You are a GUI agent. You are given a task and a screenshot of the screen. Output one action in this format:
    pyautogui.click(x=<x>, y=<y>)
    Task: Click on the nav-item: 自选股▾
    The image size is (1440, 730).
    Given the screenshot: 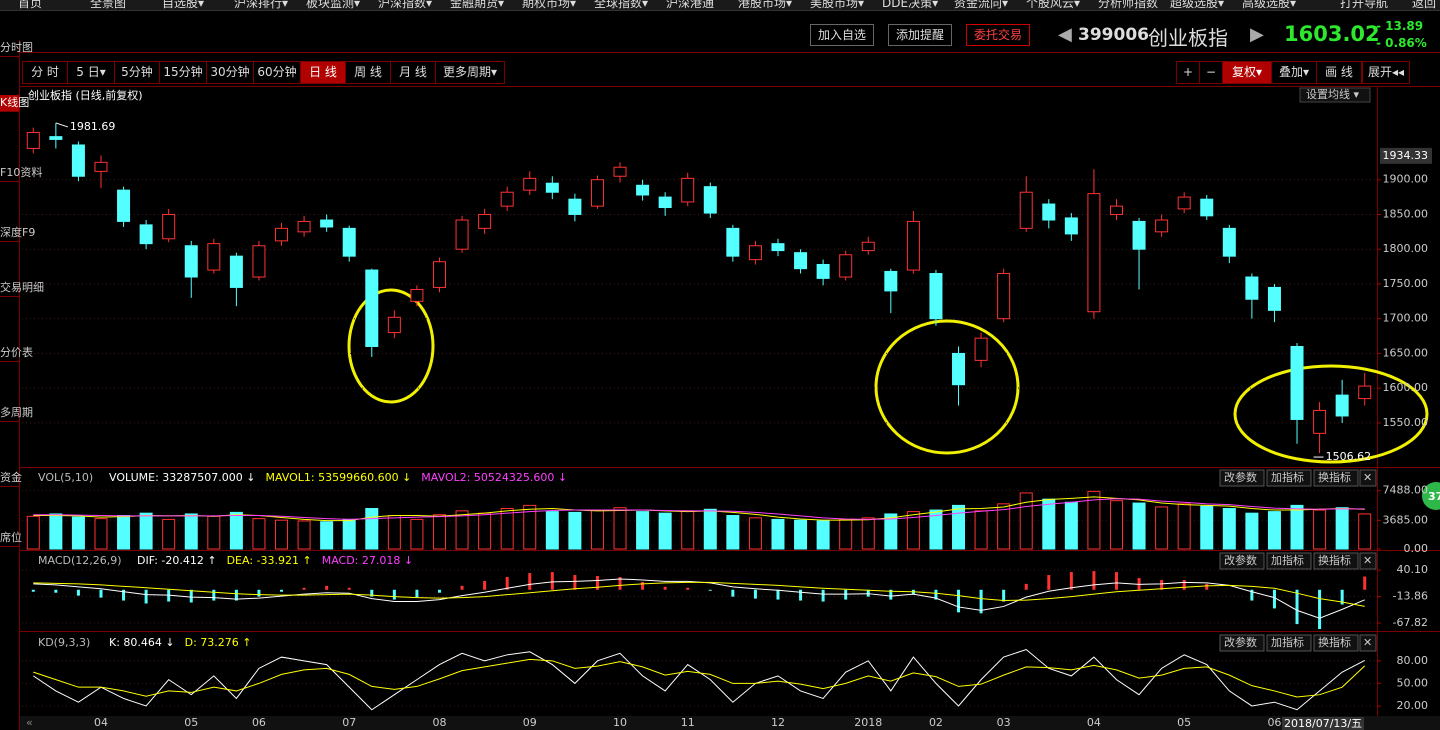 What is the action you would take?
    pyautogui.click(x=183, y=5)
    